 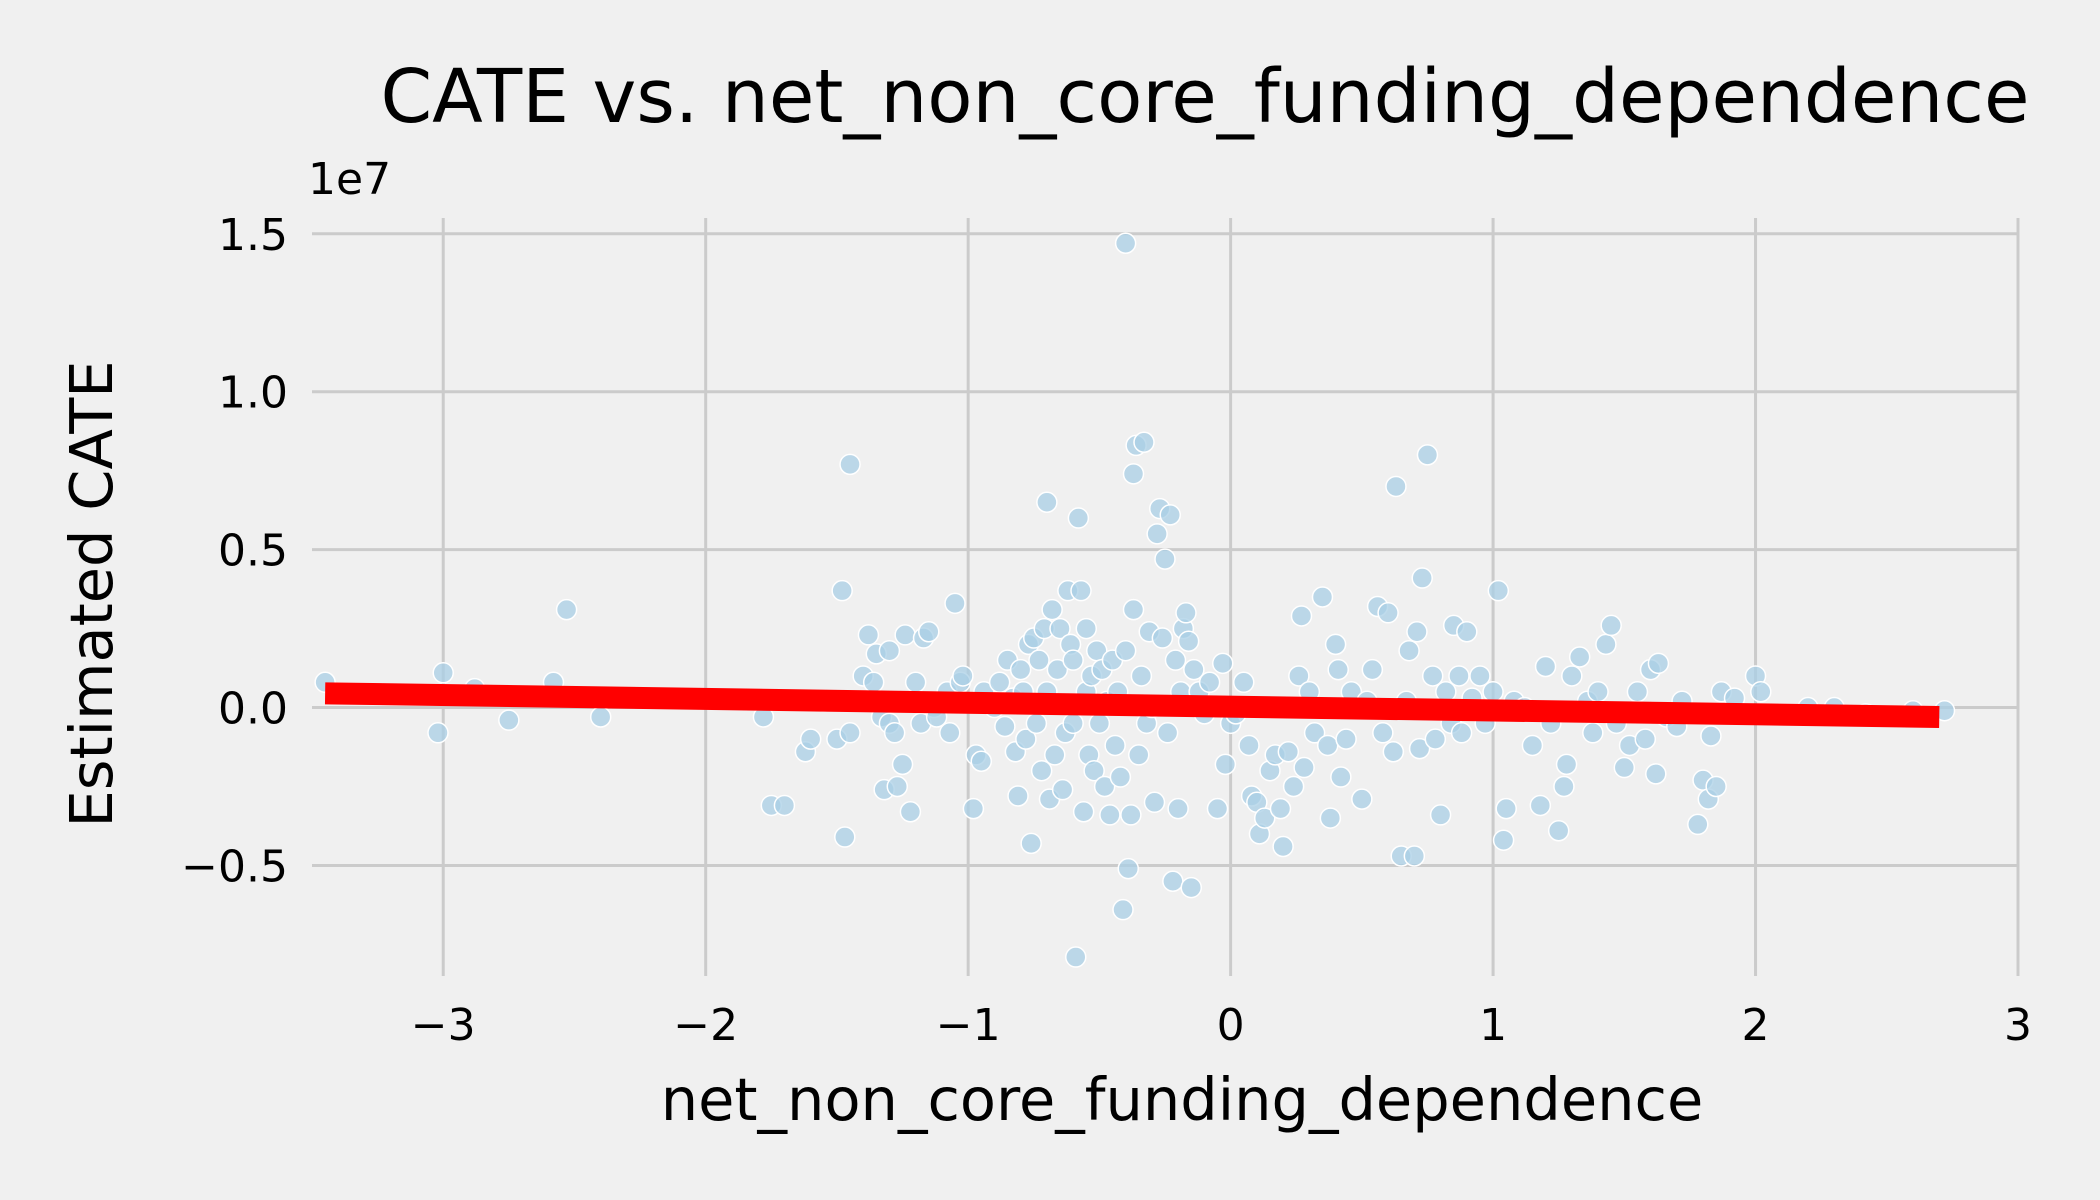 I want to click on y-tick-labels: −0.5 0.0 0.5 1.0 1.5, so click(x=234, y=551).